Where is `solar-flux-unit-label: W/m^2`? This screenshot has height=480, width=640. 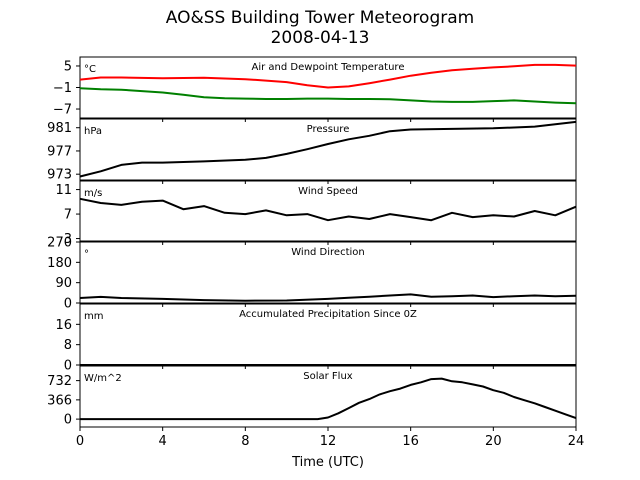 solar-flux-unit-label: W/m^2 is located at coordinates (103, 378).